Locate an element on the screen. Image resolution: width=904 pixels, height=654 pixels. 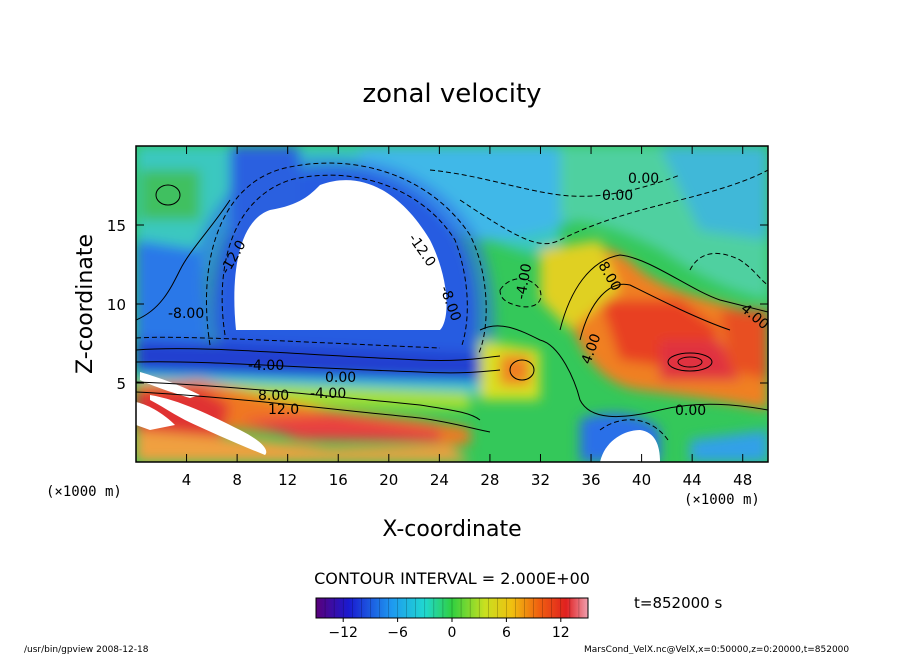
x-tick-label: 36 is located at coordinates (590, 480).